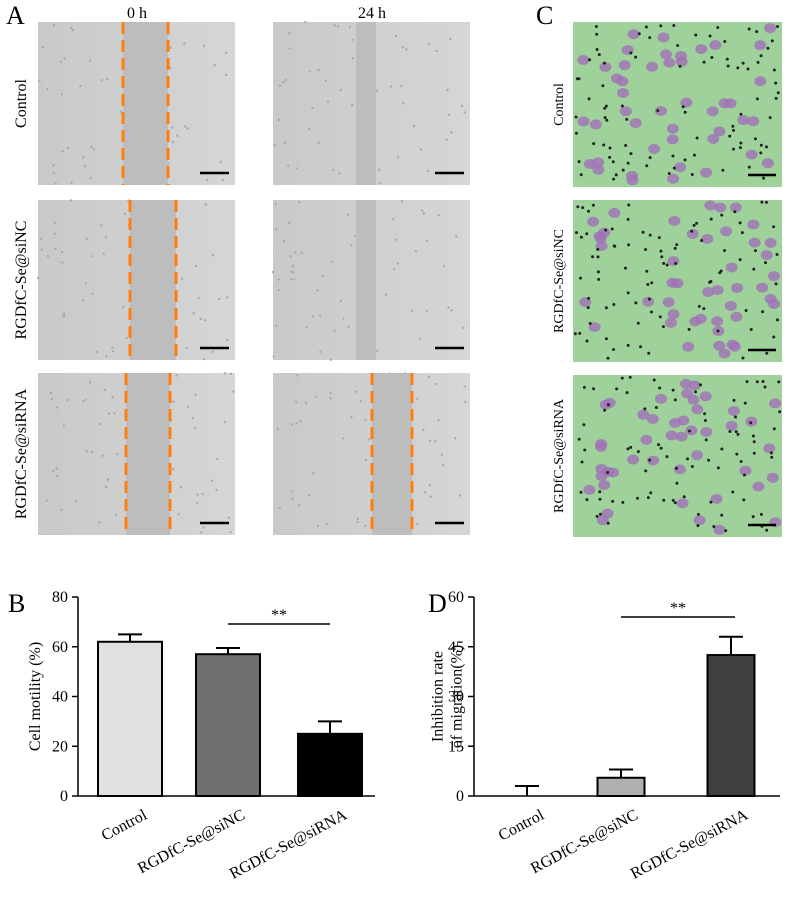  I want to click on row-label: RGDfC-Se@siNC, so click(559, 281).